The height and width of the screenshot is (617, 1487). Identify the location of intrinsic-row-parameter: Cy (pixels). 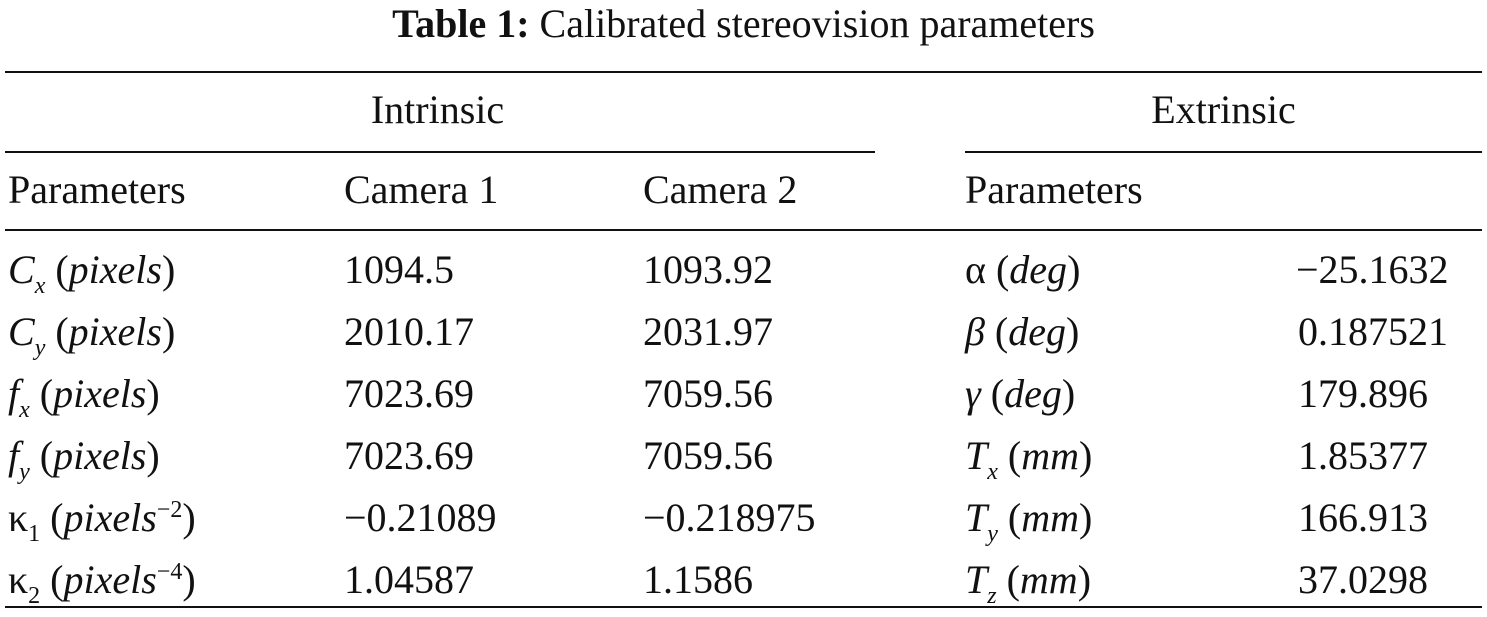
(92, 335).